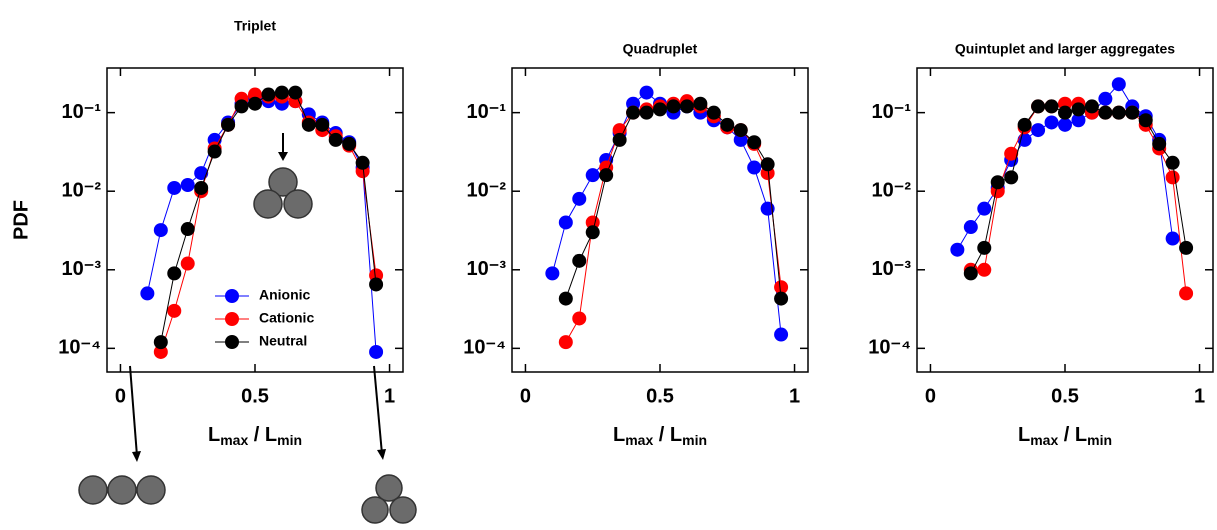 Image resolution: width=1217 pixels, height=530 pixels. I want to click on arrow, so click(378, 410).